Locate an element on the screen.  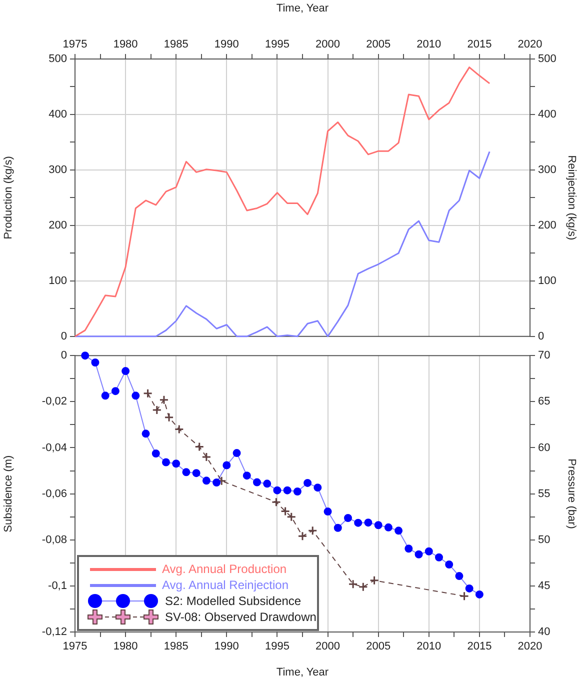
x-tick-label: 1985 is located at coordinates (176, 646).